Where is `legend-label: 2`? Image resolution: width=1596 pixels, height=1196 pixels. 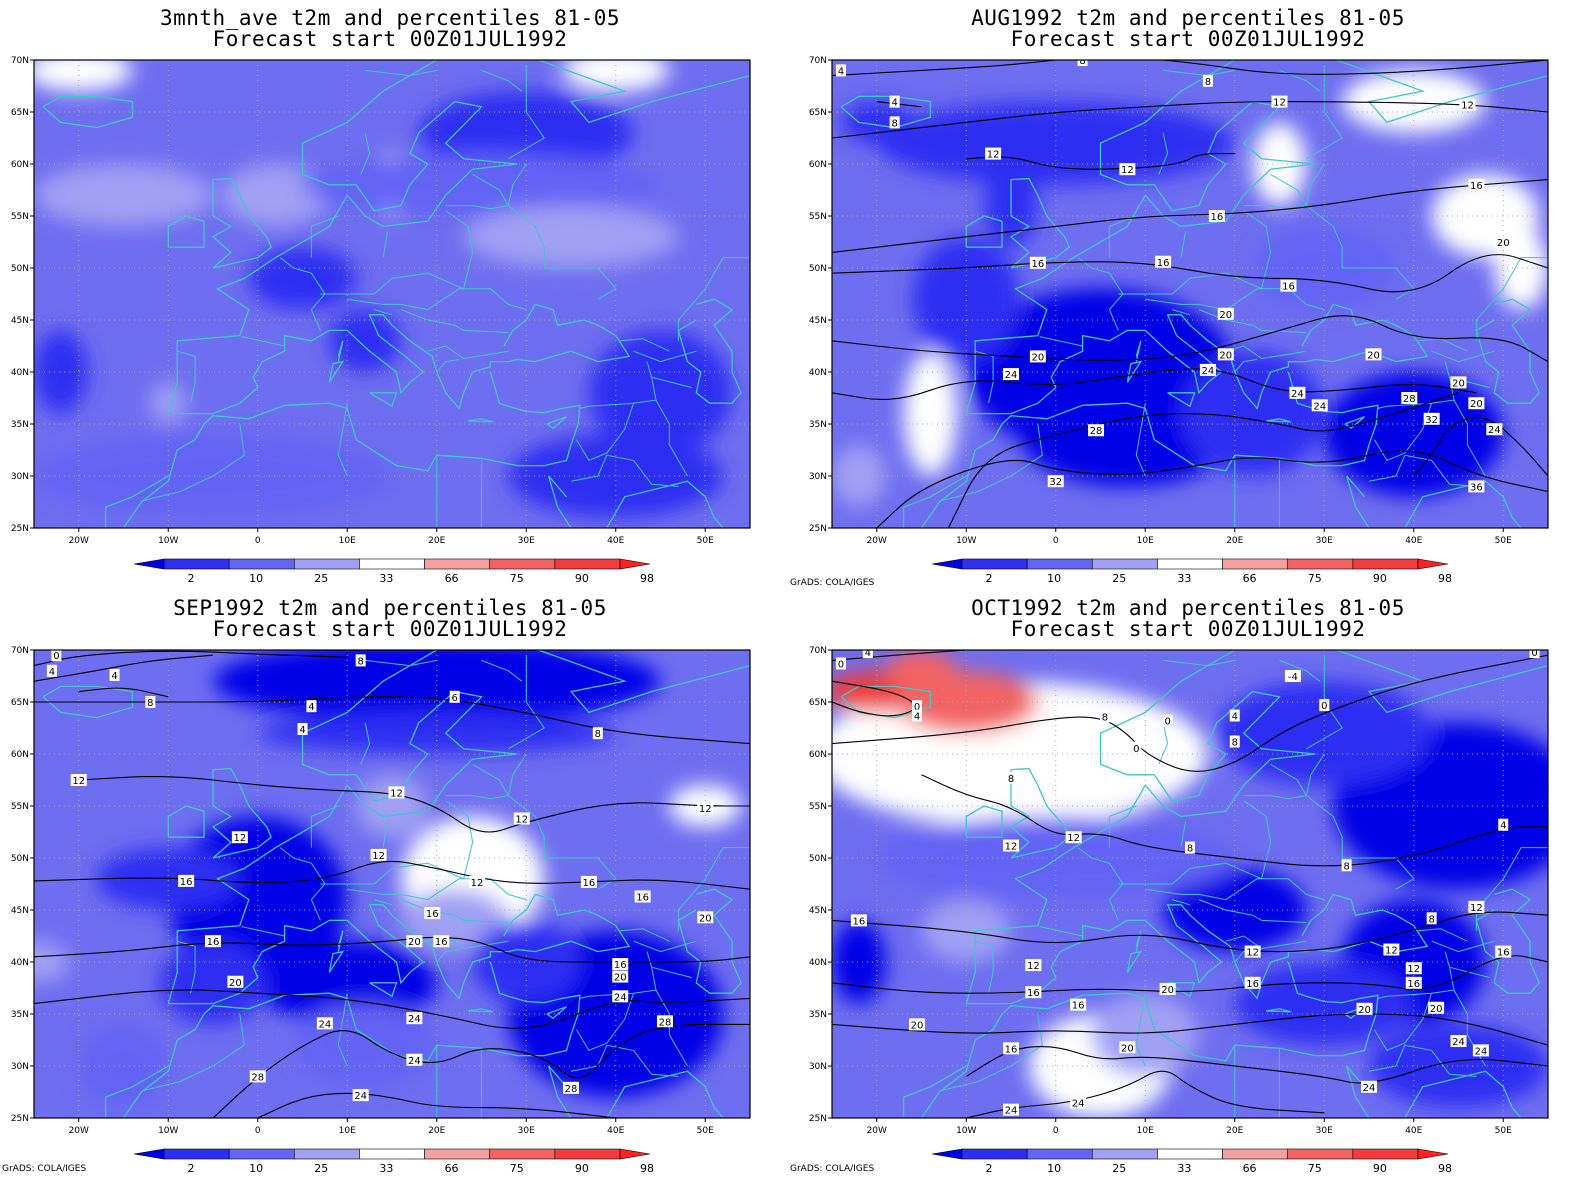
legend-label: 2 is located at coordinates (989, 578).